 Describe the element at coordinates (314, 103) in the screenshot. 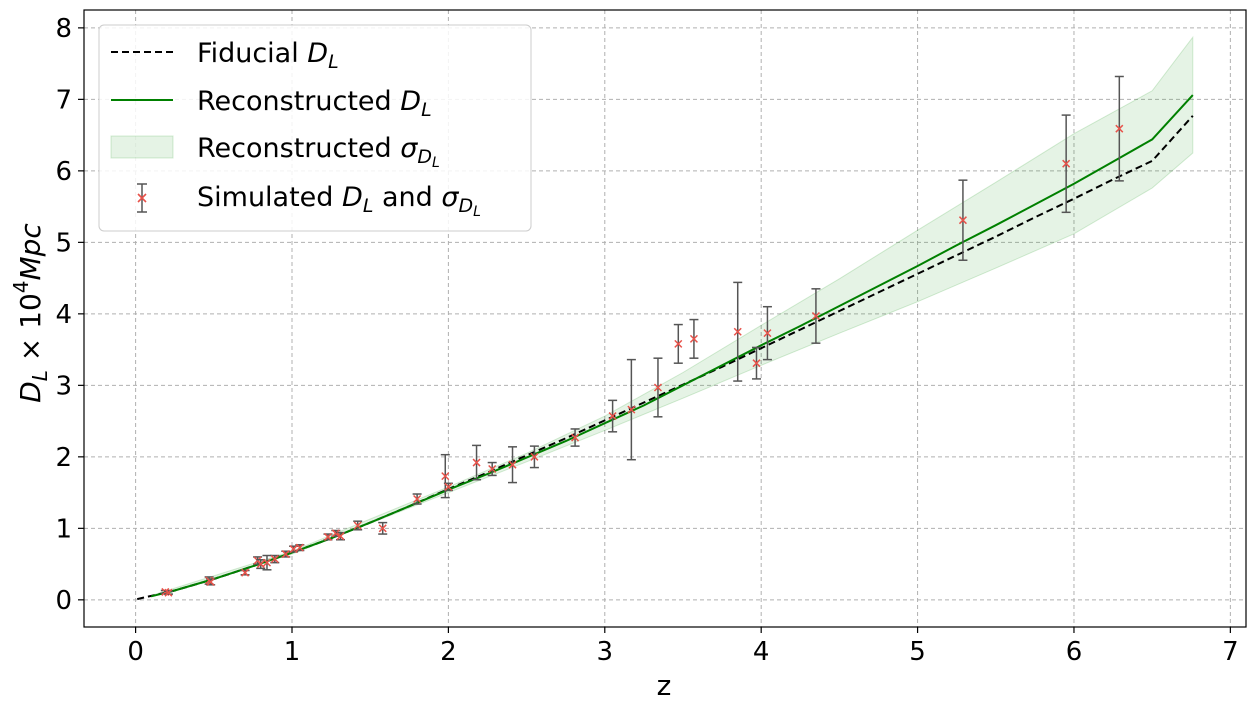

I see `legend-reconstructed-label: Reconstructed DL` at that location.